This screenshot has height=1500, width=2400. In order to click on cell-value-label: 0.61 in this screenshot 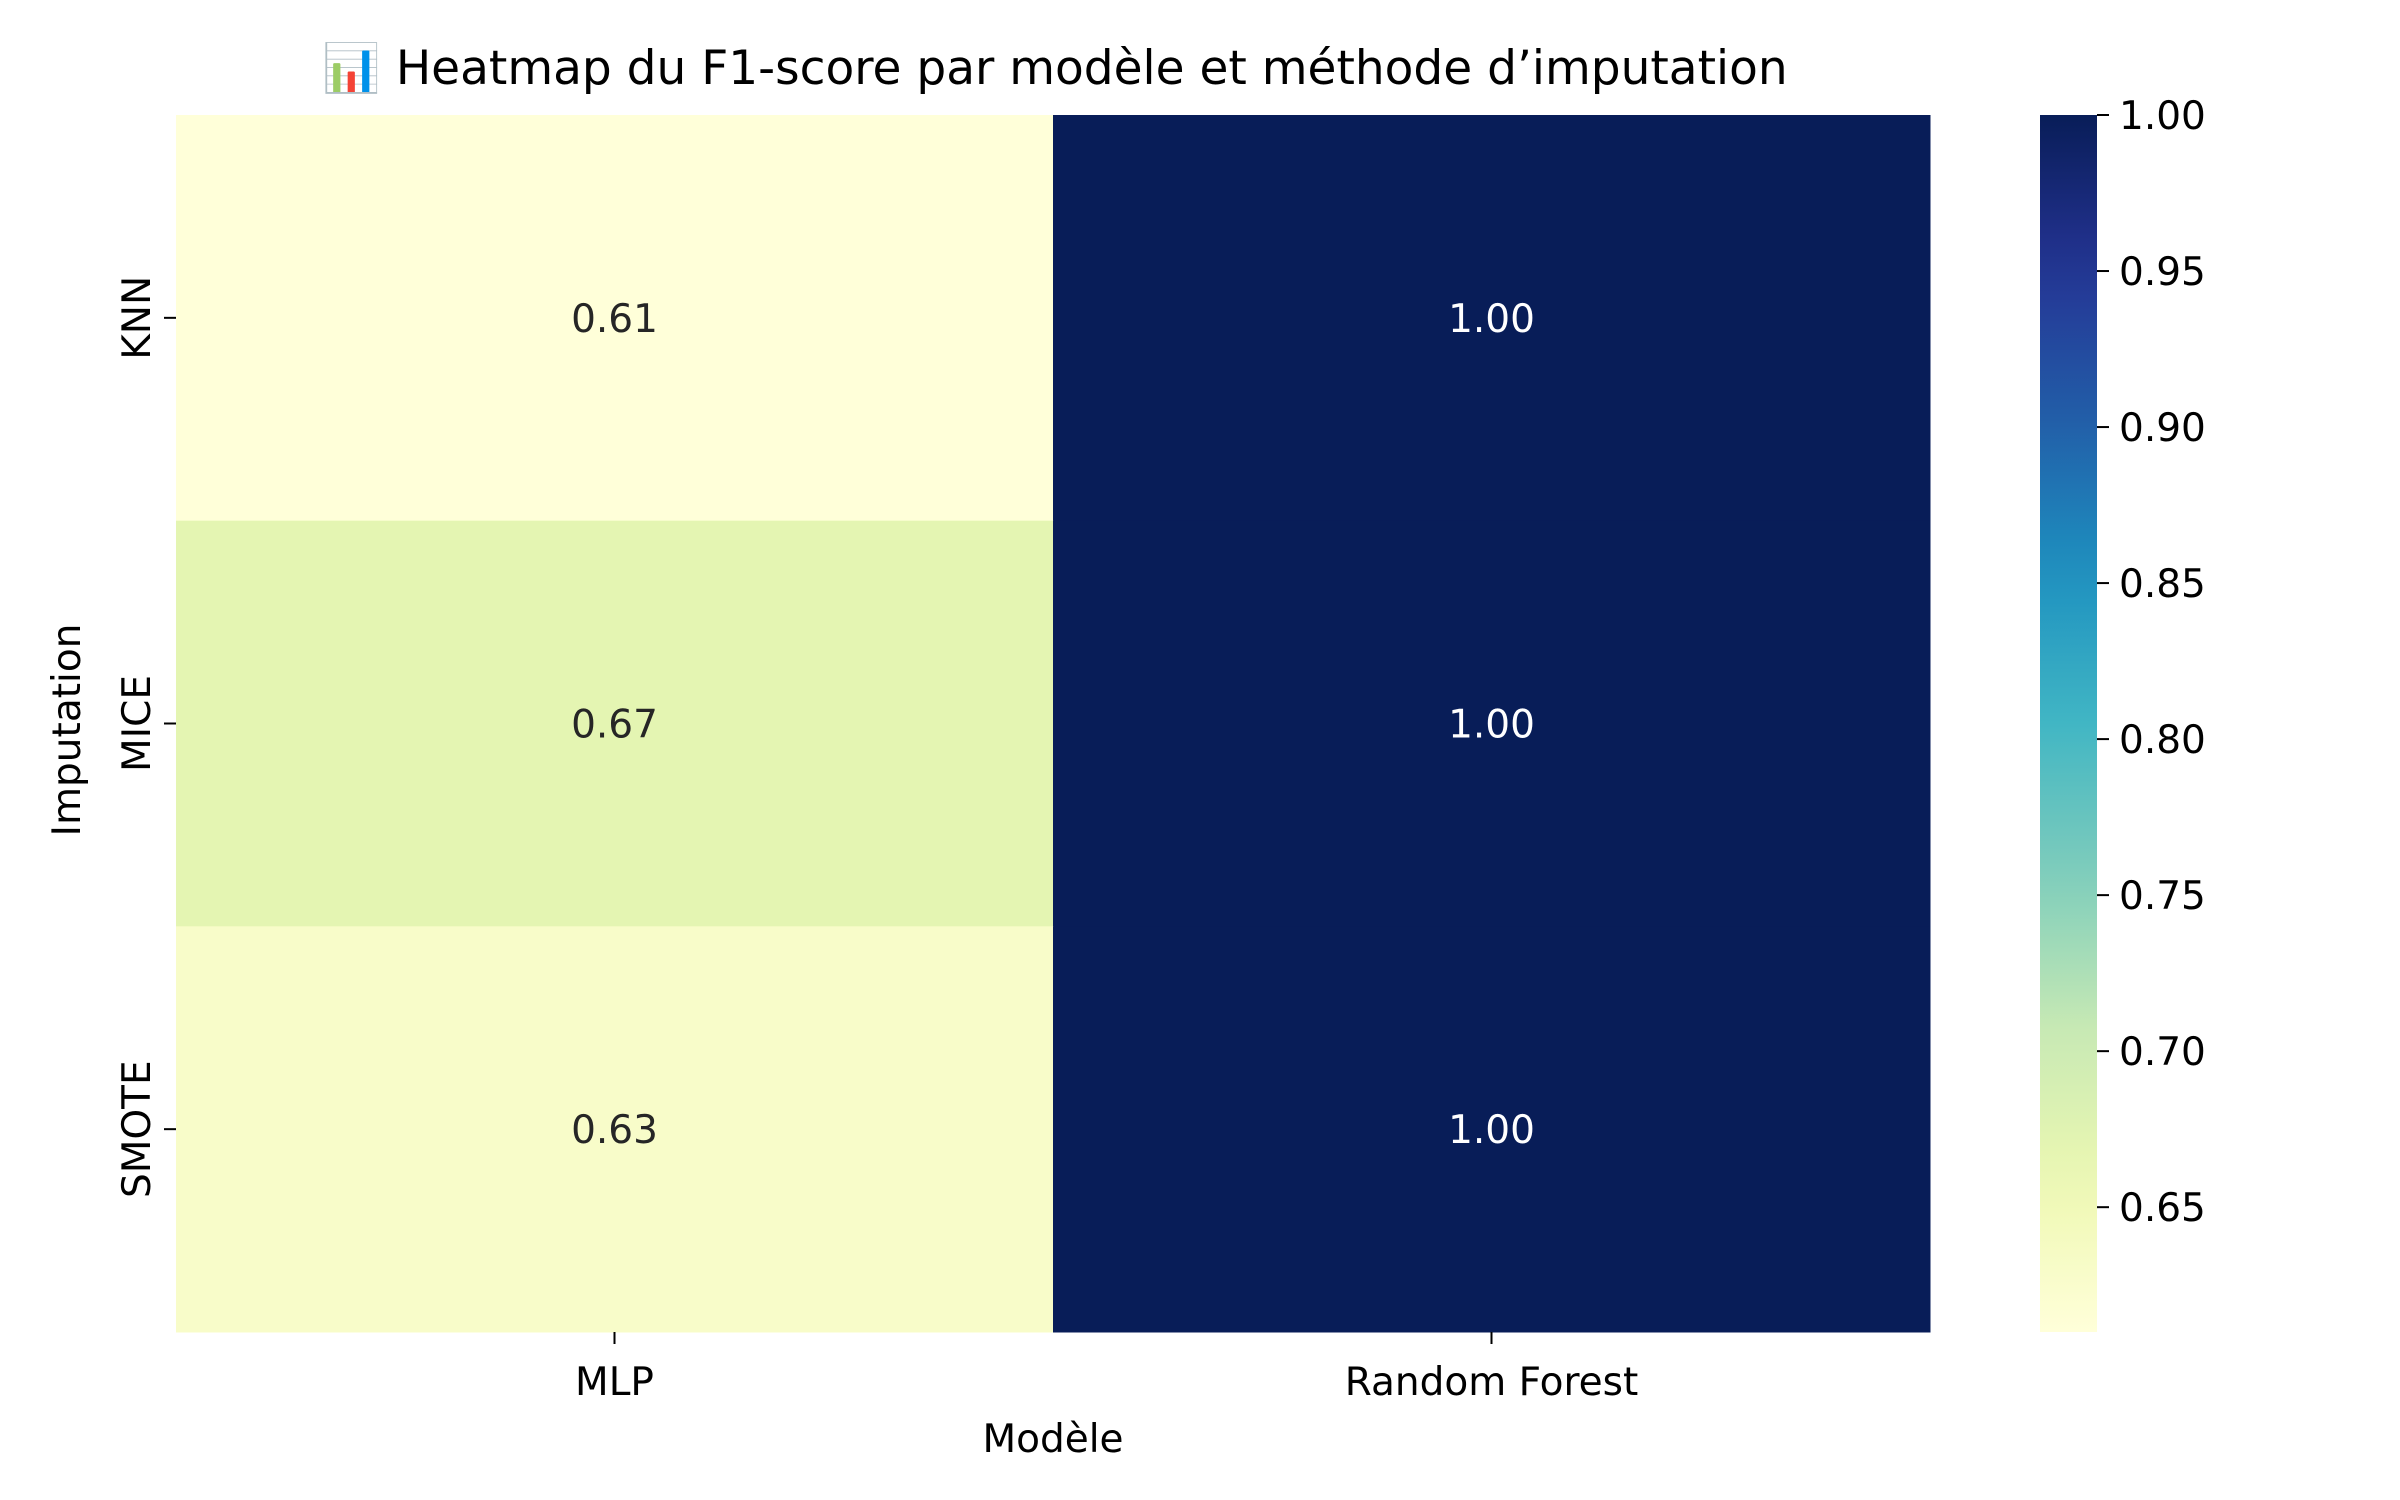, I will do `click(614, 319)`.